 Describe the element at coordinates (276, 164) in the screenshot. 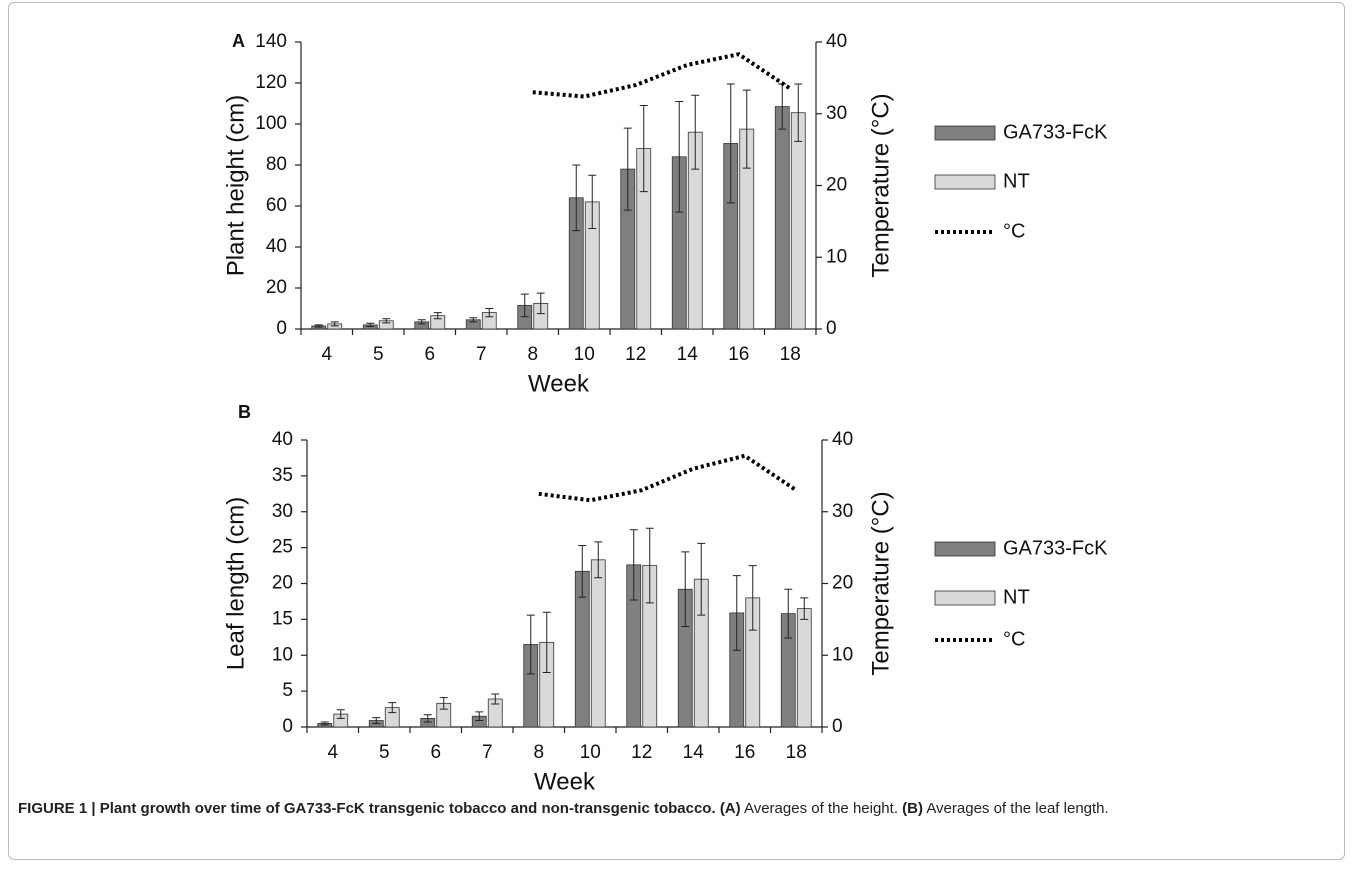

I see `y-tick-label: 80` at that location.